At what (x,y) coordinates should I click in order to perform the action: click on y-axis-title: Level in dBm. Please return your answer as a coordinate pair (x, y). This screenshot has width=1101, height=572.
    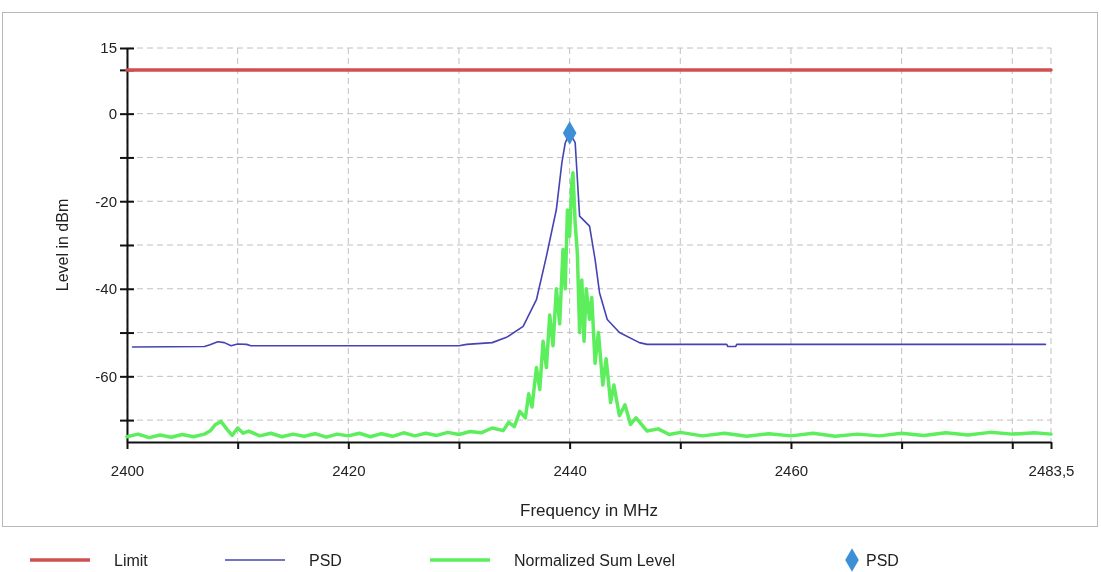
    Looking at the image, I should click on (62, 245).